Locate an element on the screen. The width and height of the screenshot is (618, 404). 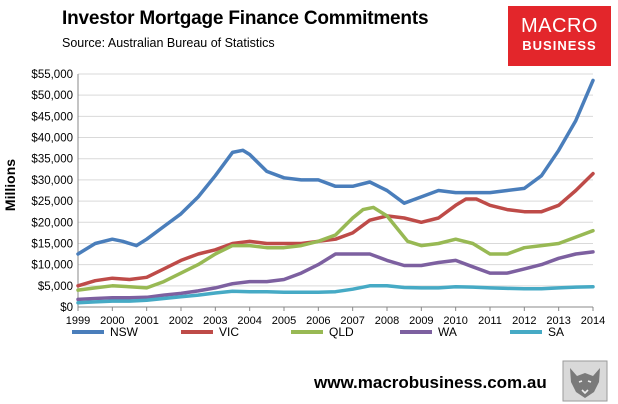
y-tick-label: $10,000 is located at coordinates (52, 266).